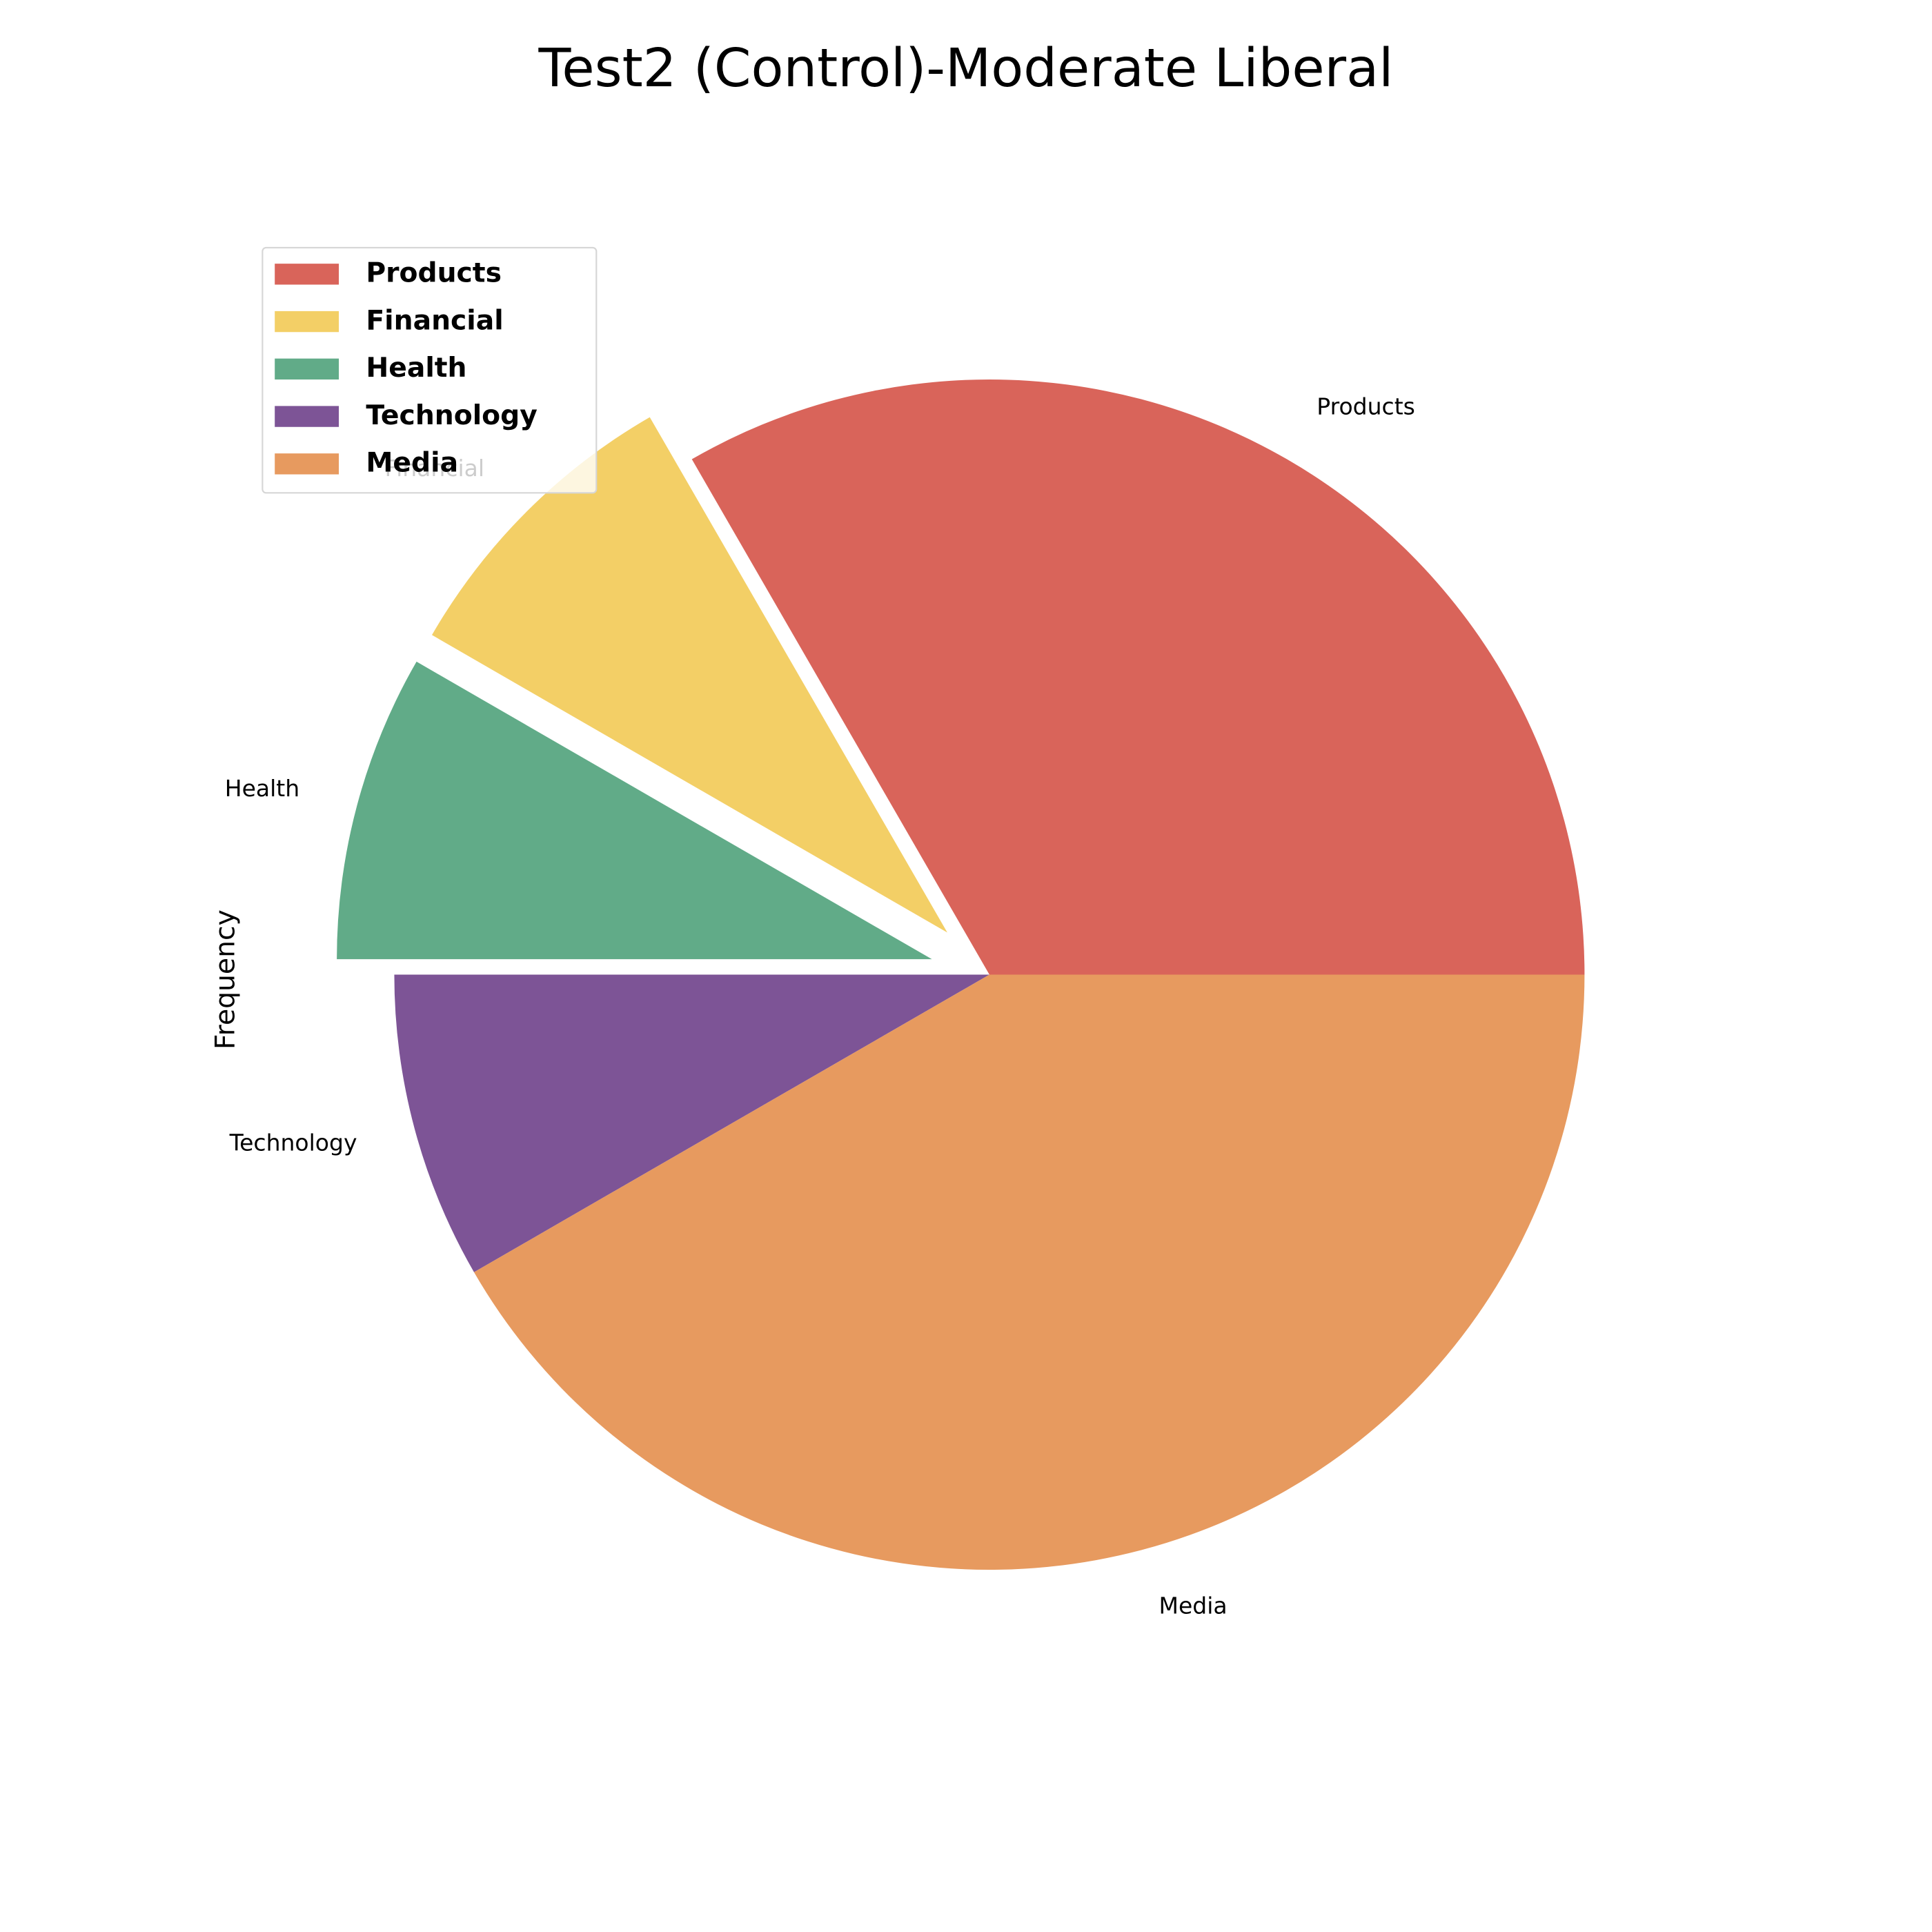  What do you see at coordinates (452, 415) in the screenshot?
I see `legend-label-technology: Technology` at bounding box center [452, 415].